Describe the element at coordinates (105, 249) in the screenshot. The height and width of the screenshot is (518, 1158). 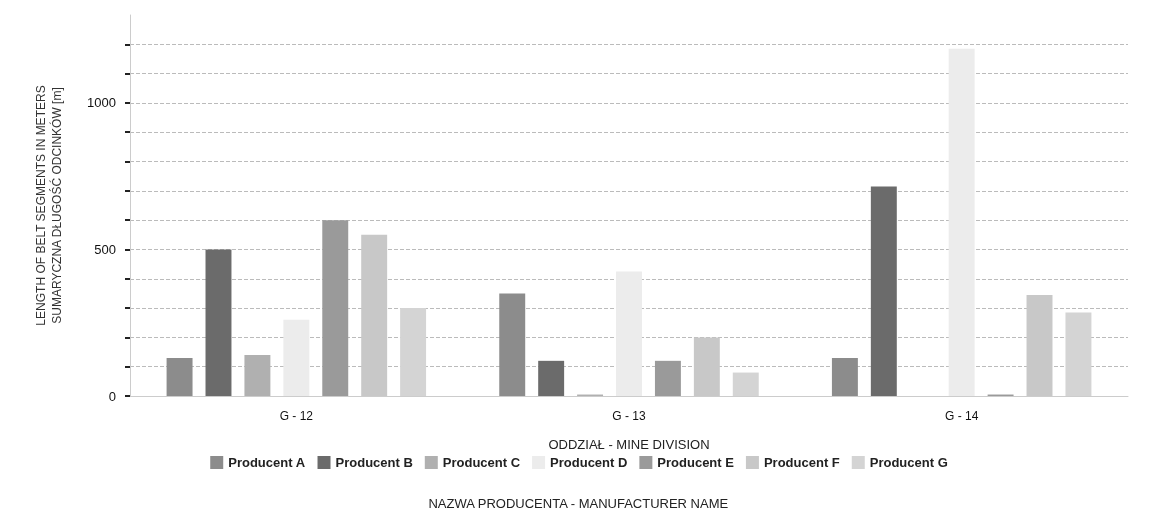
I see `y-tick-label: 500` at that location.